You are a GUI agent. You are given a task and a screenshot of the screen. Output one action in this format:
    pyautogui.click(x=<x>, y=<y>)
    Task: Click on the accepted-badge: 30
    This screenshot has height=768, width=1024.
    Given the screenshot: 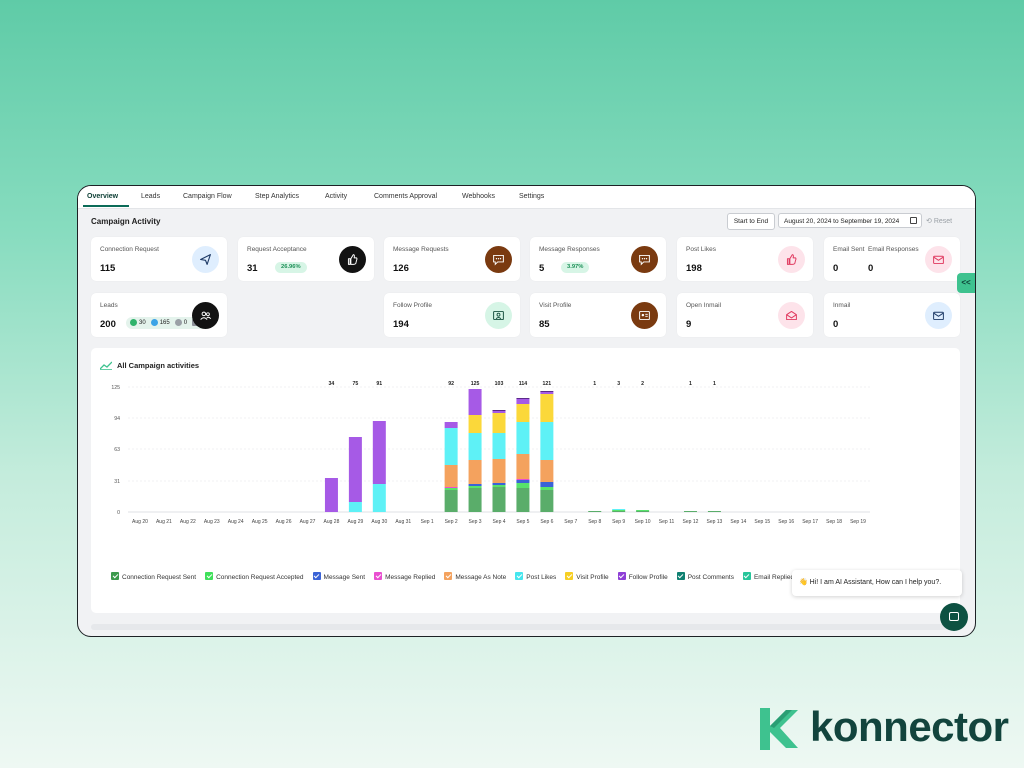 What is the action you would take?
    pyautogui.click(x=138, y=323)
    